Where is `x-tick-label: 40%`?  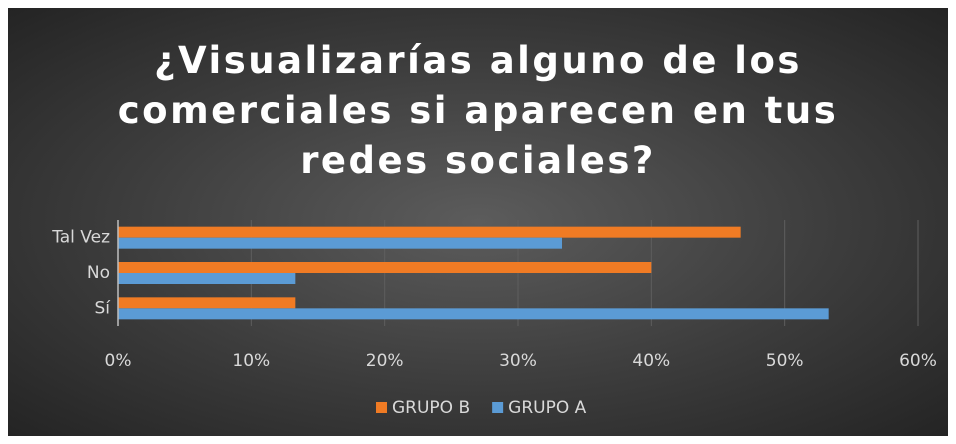 x-tick-label: 40% is located at coordinates (651, 361).